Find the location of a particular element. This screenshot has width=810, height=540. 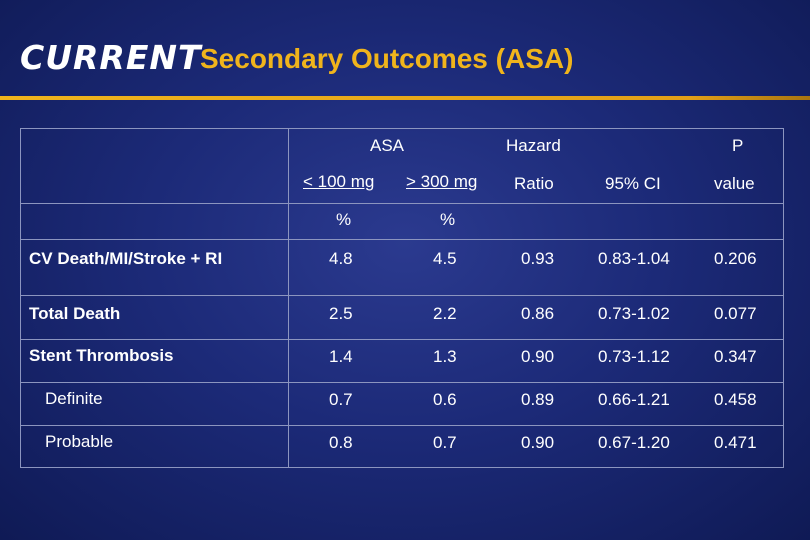

row-high-dose-value: 0.6 is located at coordinates (445, 399).